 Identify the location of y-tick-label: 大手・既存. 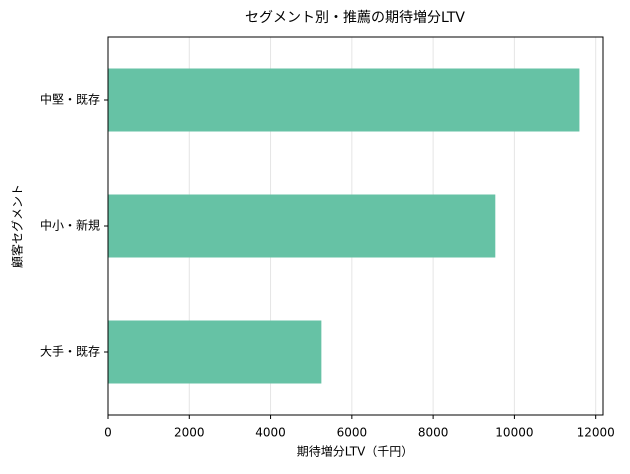
(70, 352).